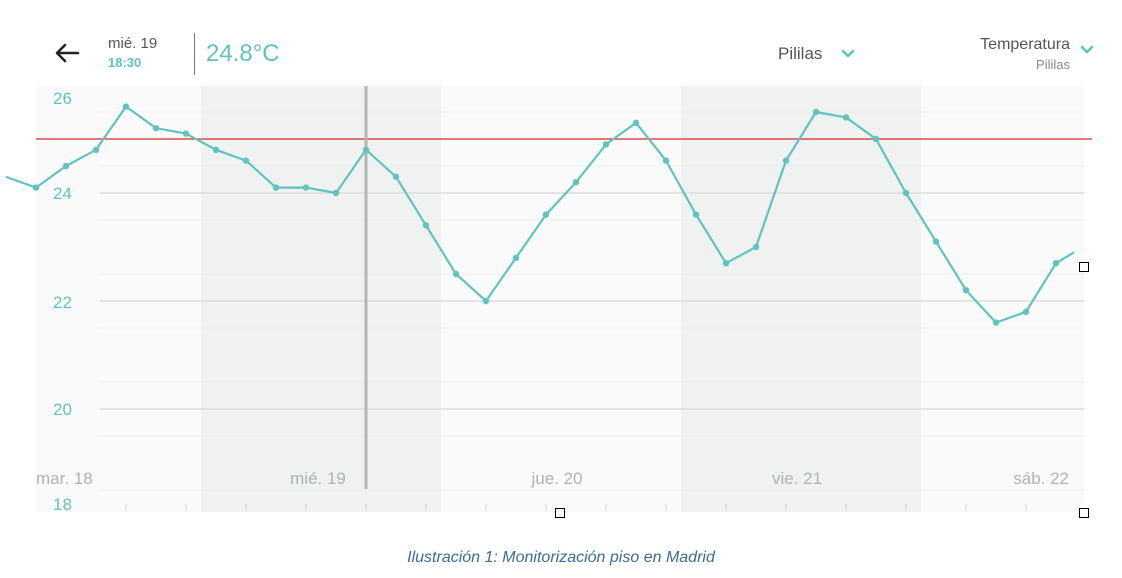 The image size is (1122, 578). Describe the element at coordinates (194, 54) in the screenshot. I see `header-divider` at that location.